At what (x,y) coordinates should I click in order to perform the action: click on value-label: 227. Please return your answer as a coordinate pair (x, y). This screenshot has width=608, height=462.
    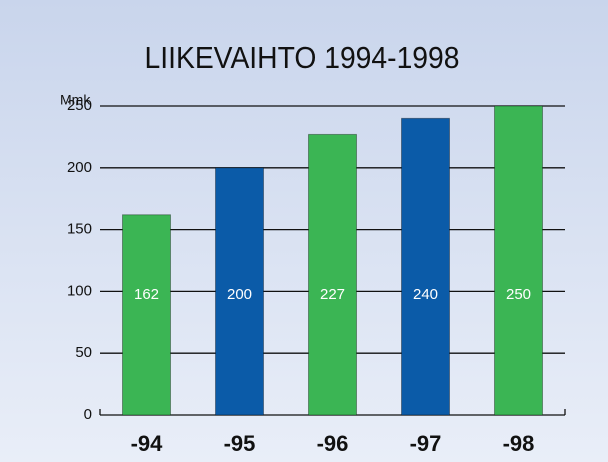
    Looking at the image, I should click on (332, 294).